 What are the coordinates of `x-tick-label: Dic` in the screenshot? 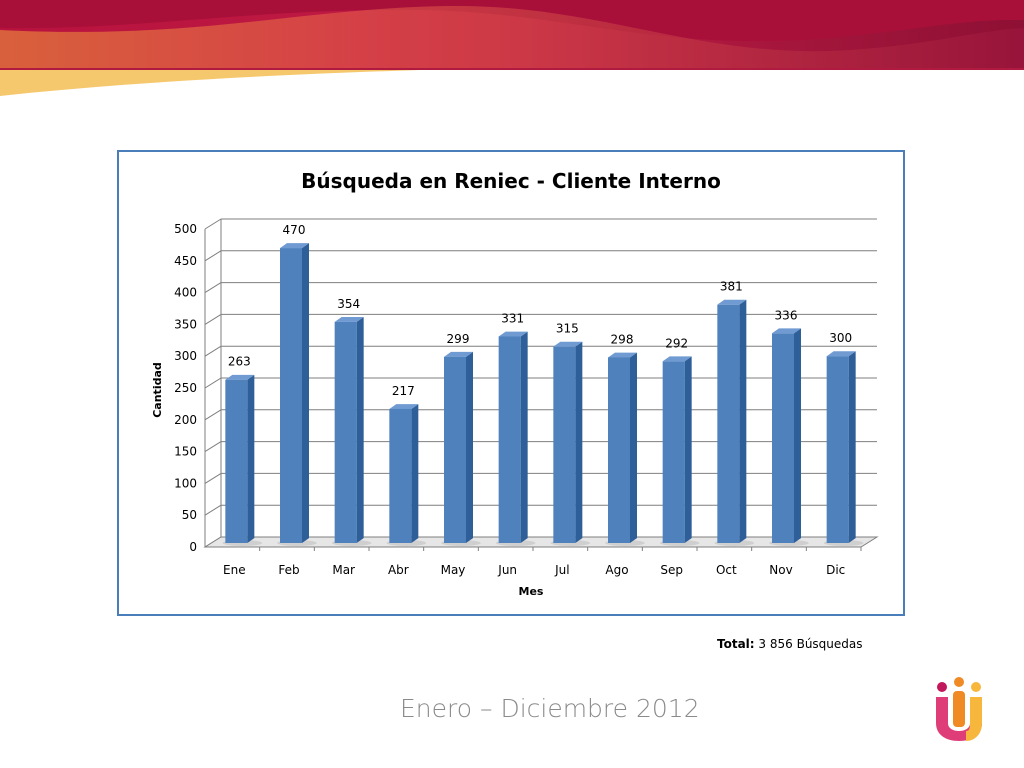 It's located at (835, 570).